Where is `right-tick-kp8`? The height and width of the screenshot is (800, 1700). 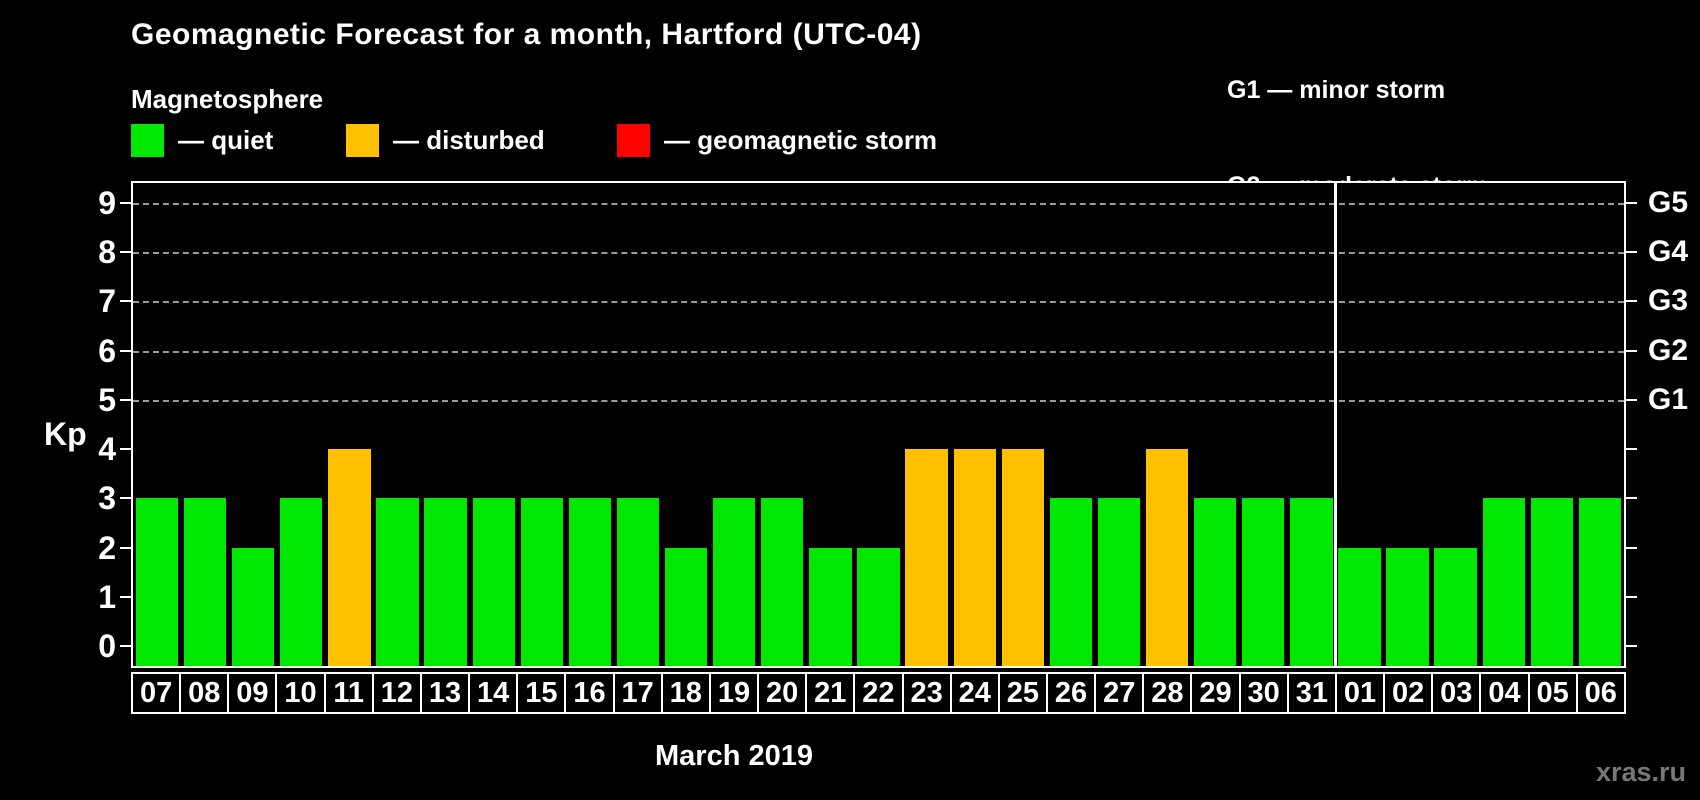 right-tick-kp8 is located at coordinates (1631, 251).